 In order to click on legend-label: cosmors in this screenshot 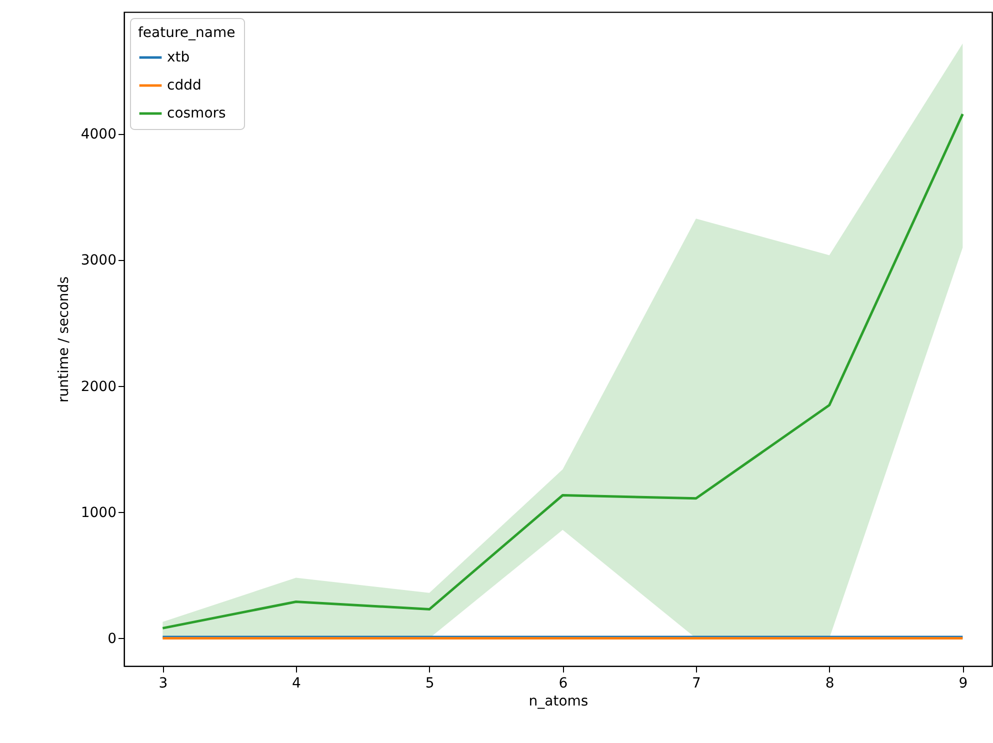, I will do `click(196, 114)`.